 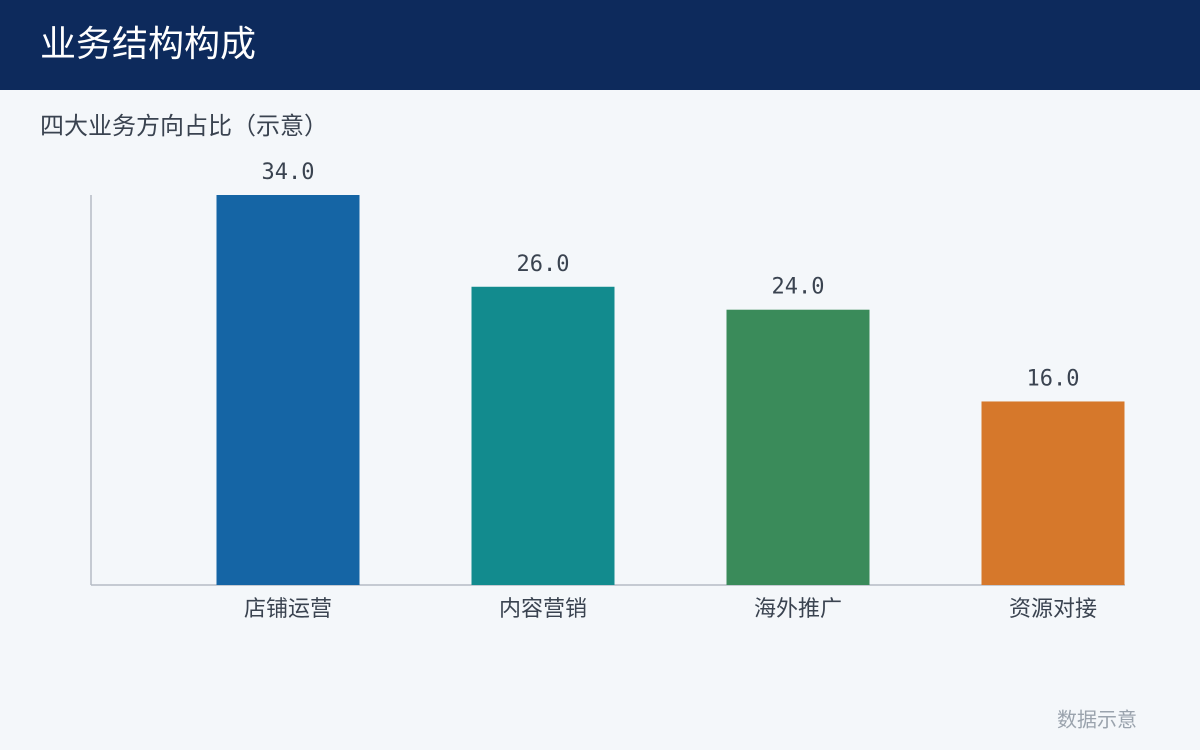 I want to click on value-label: 26.0, so click(x=543, y=264).